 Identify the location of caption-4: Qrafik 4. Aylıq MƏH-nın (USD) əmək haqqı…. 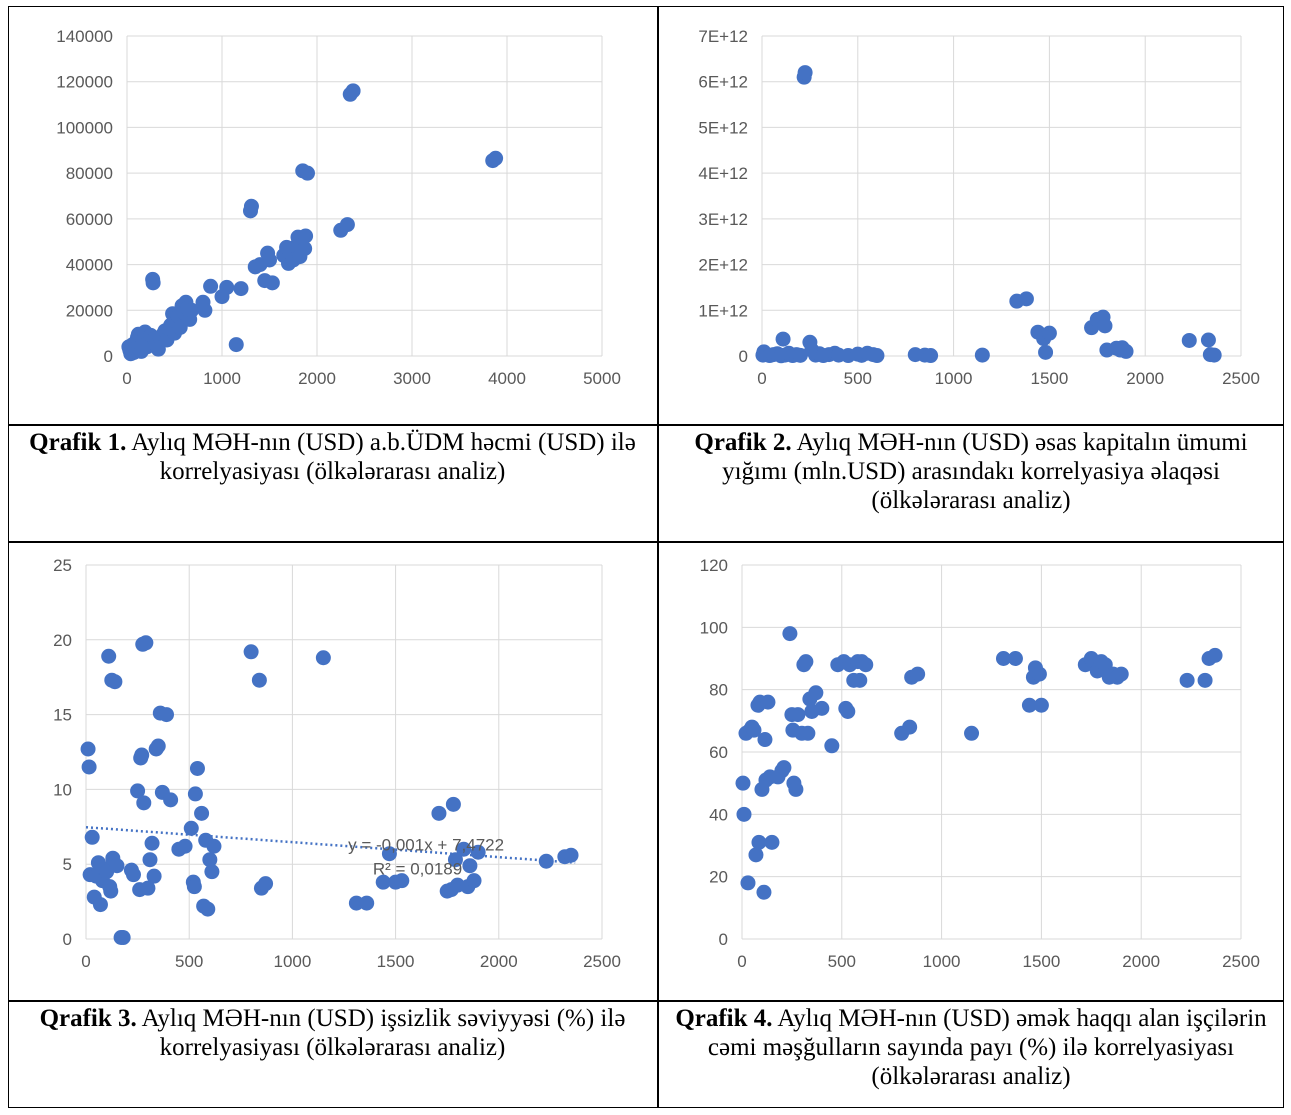
(971, 1047).